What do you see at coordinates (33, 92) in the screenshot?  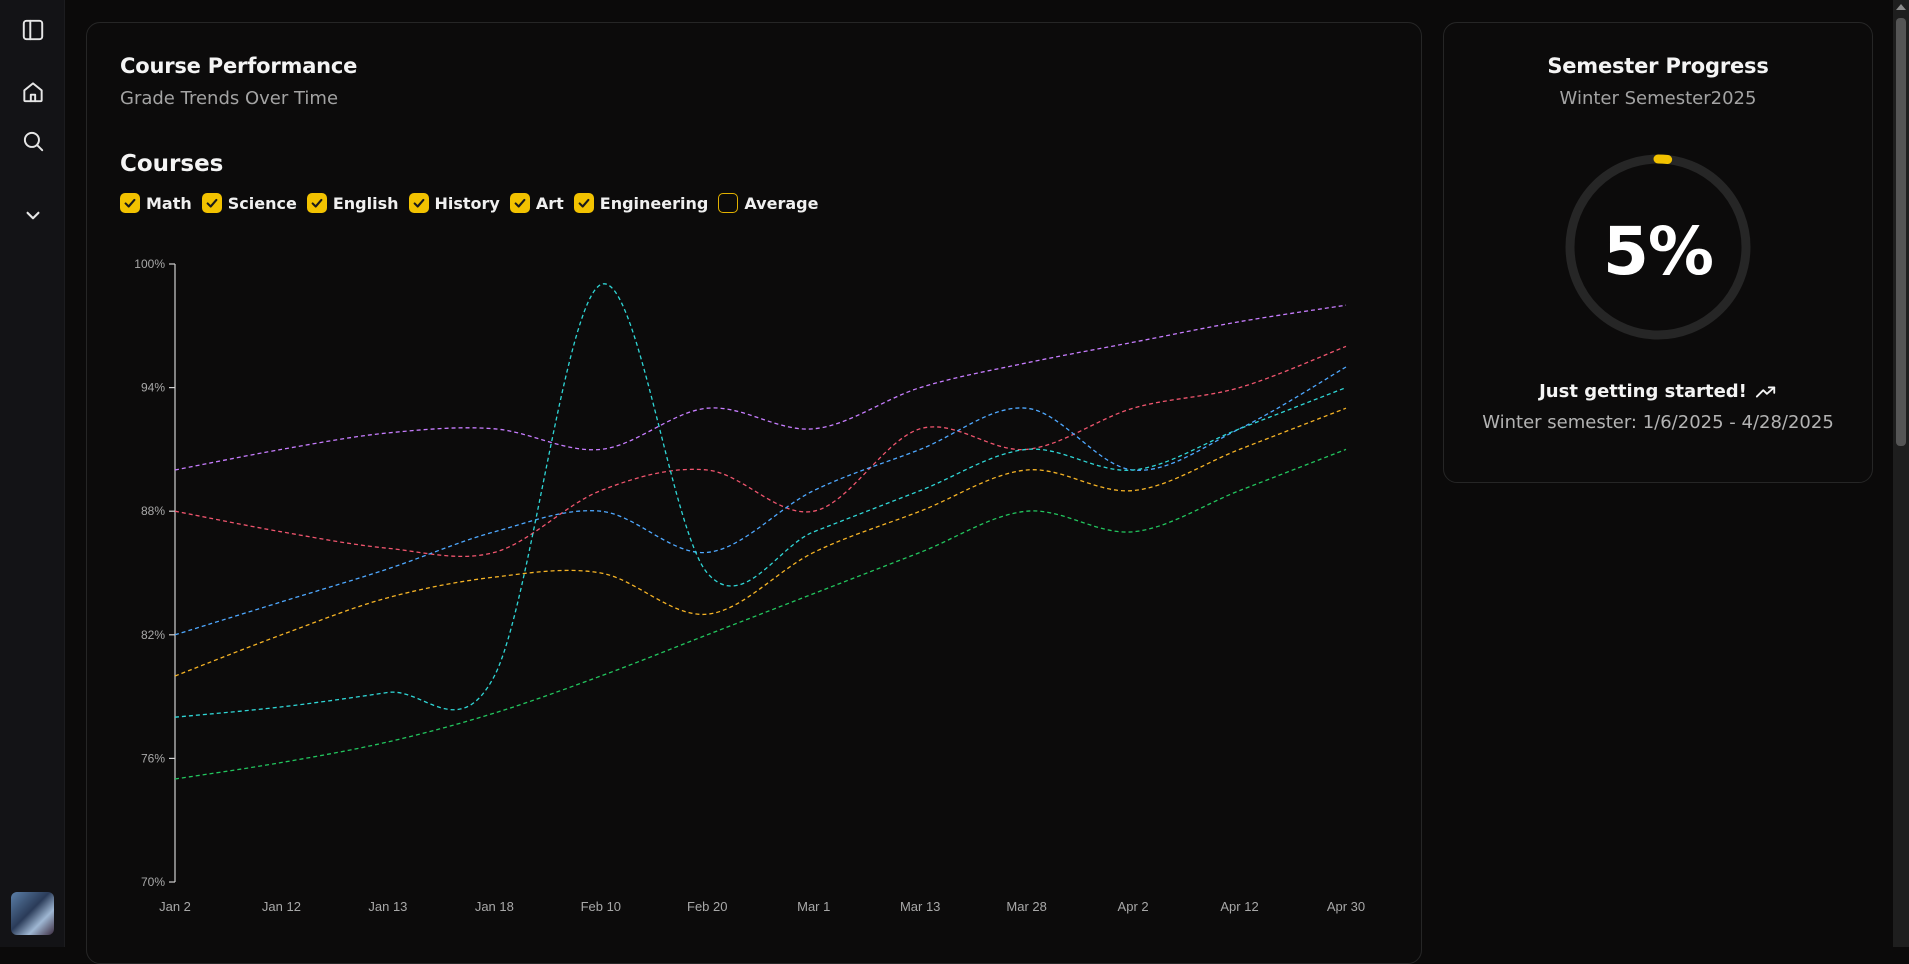 I see `home-icon` at bounding box center [33, 92].